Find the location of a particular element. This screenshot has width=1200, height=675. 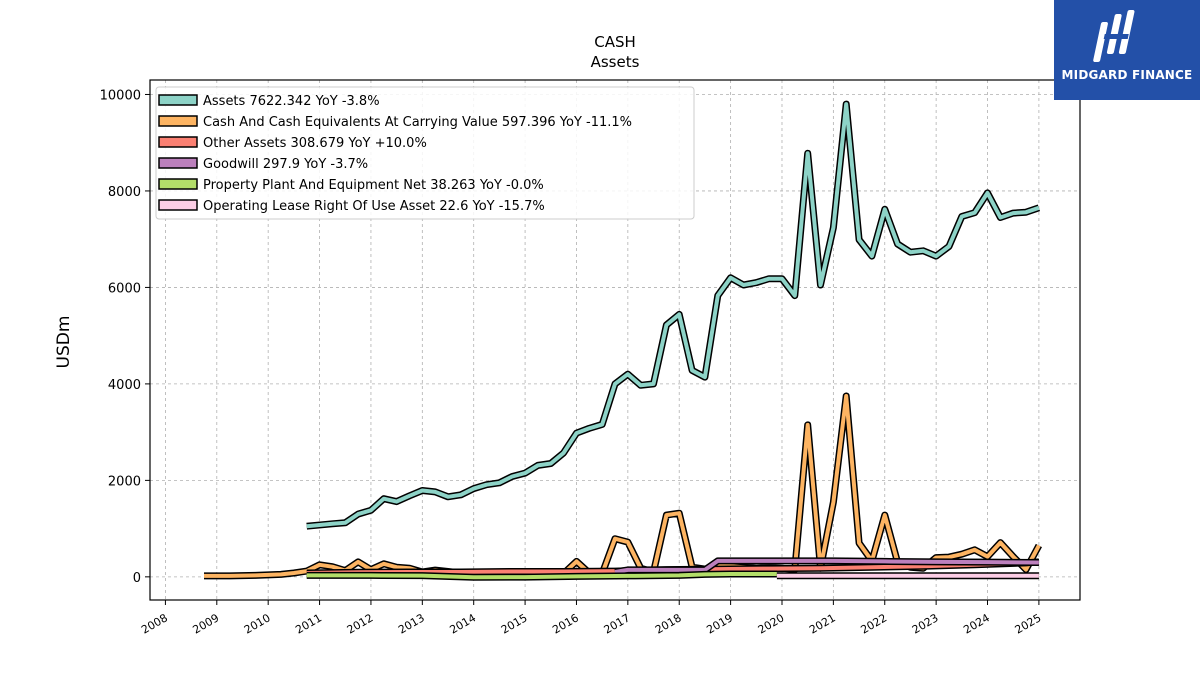

x-tick-label: 2019 is located at coordinates (719, 623).